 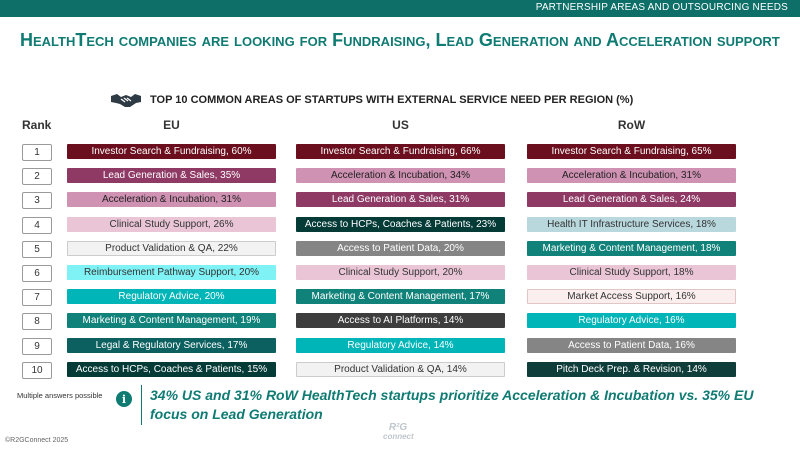 What do you see at coordinates (171, 151) in the screenshot?
I see `eu-rank-1-cell: Investor Search & Fundraising, 60%` at bounding box center [171, 151].